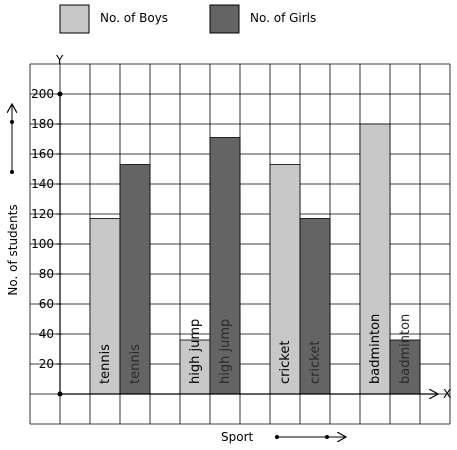  I want to click on y-tick-label: 80, so click(46, 274).